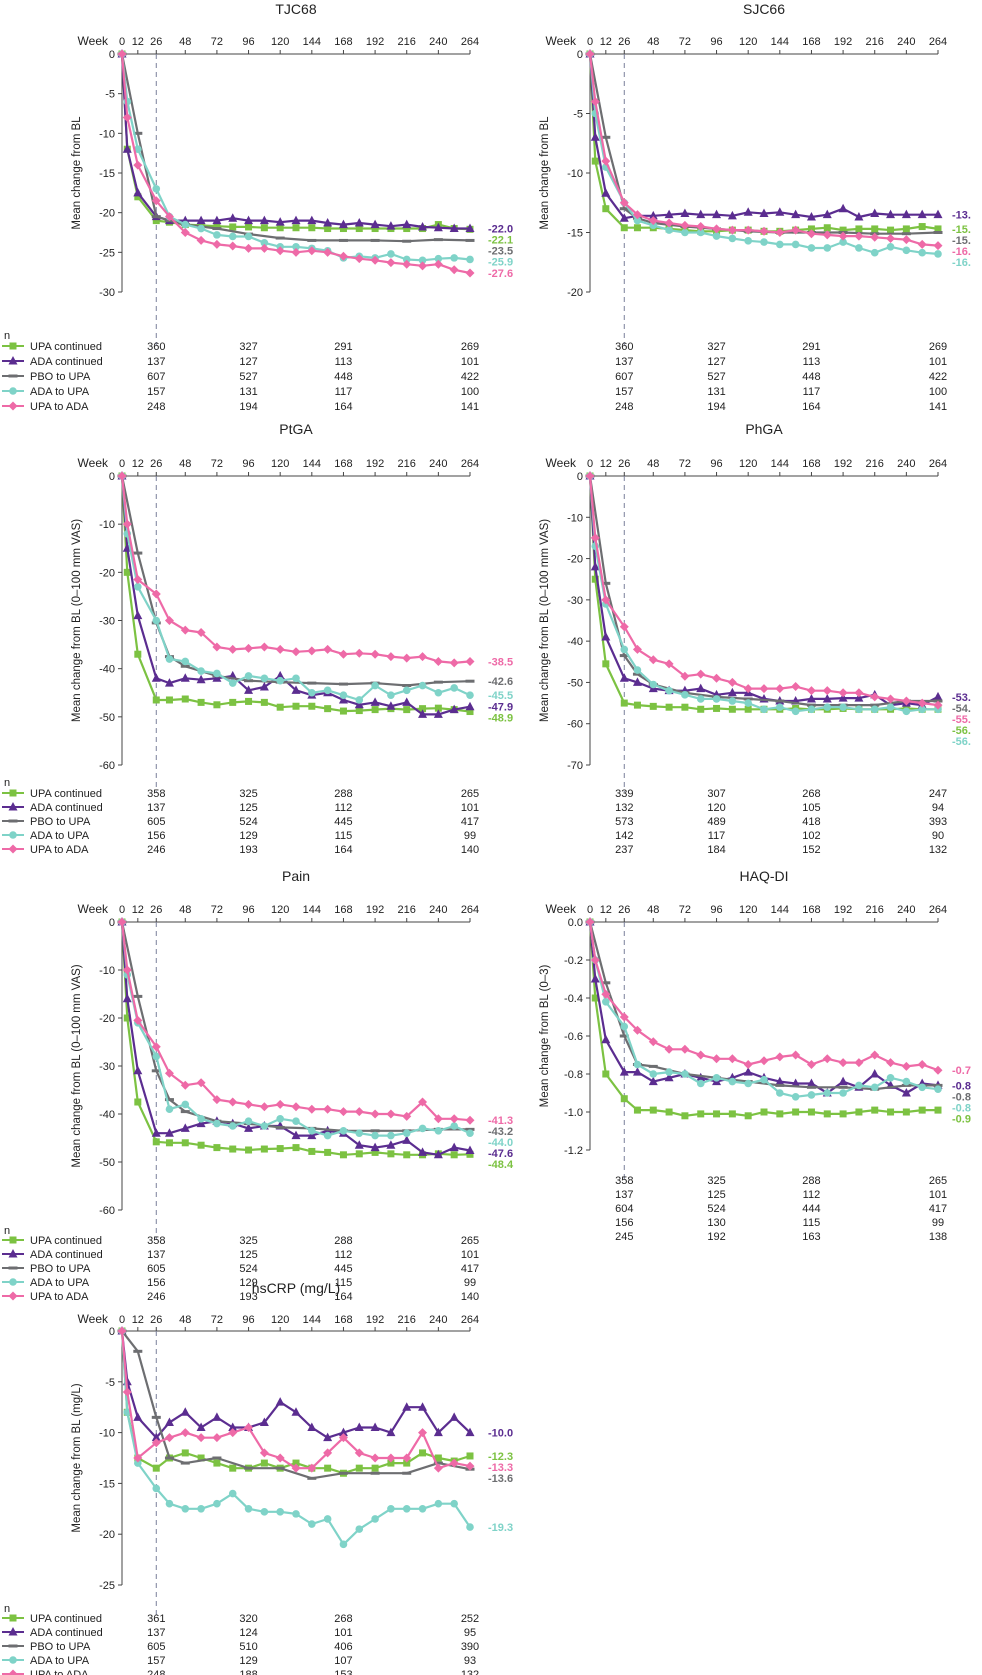 The width and height of the screenshot is (982, 1675). Describe the element at coordinates (716, 910) in the screenshot. I see `x-tick-label: 96` at that location.